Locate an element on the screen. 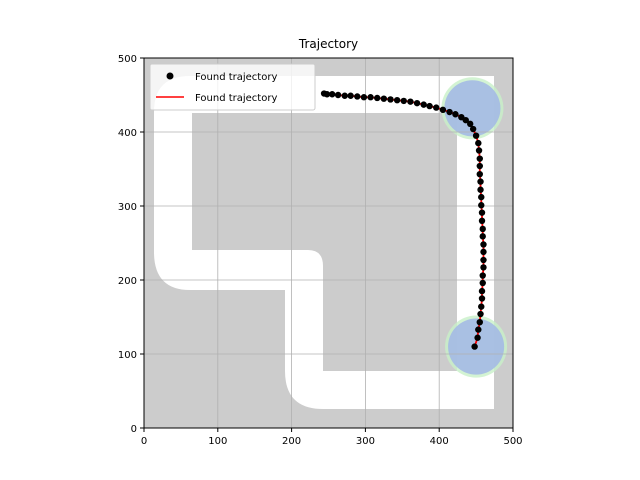 The width and height of the screenshot is (640, 480). x-tick-label: 0 is located at coordinates (144, 441).